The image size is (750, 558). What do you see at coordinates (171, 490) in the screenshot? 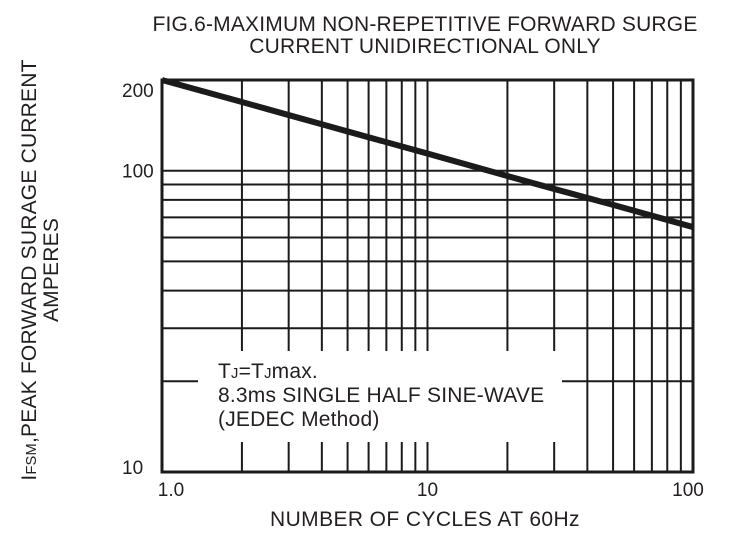
I see `x-tick-label: 1.0` at bounding box center [171, 490].